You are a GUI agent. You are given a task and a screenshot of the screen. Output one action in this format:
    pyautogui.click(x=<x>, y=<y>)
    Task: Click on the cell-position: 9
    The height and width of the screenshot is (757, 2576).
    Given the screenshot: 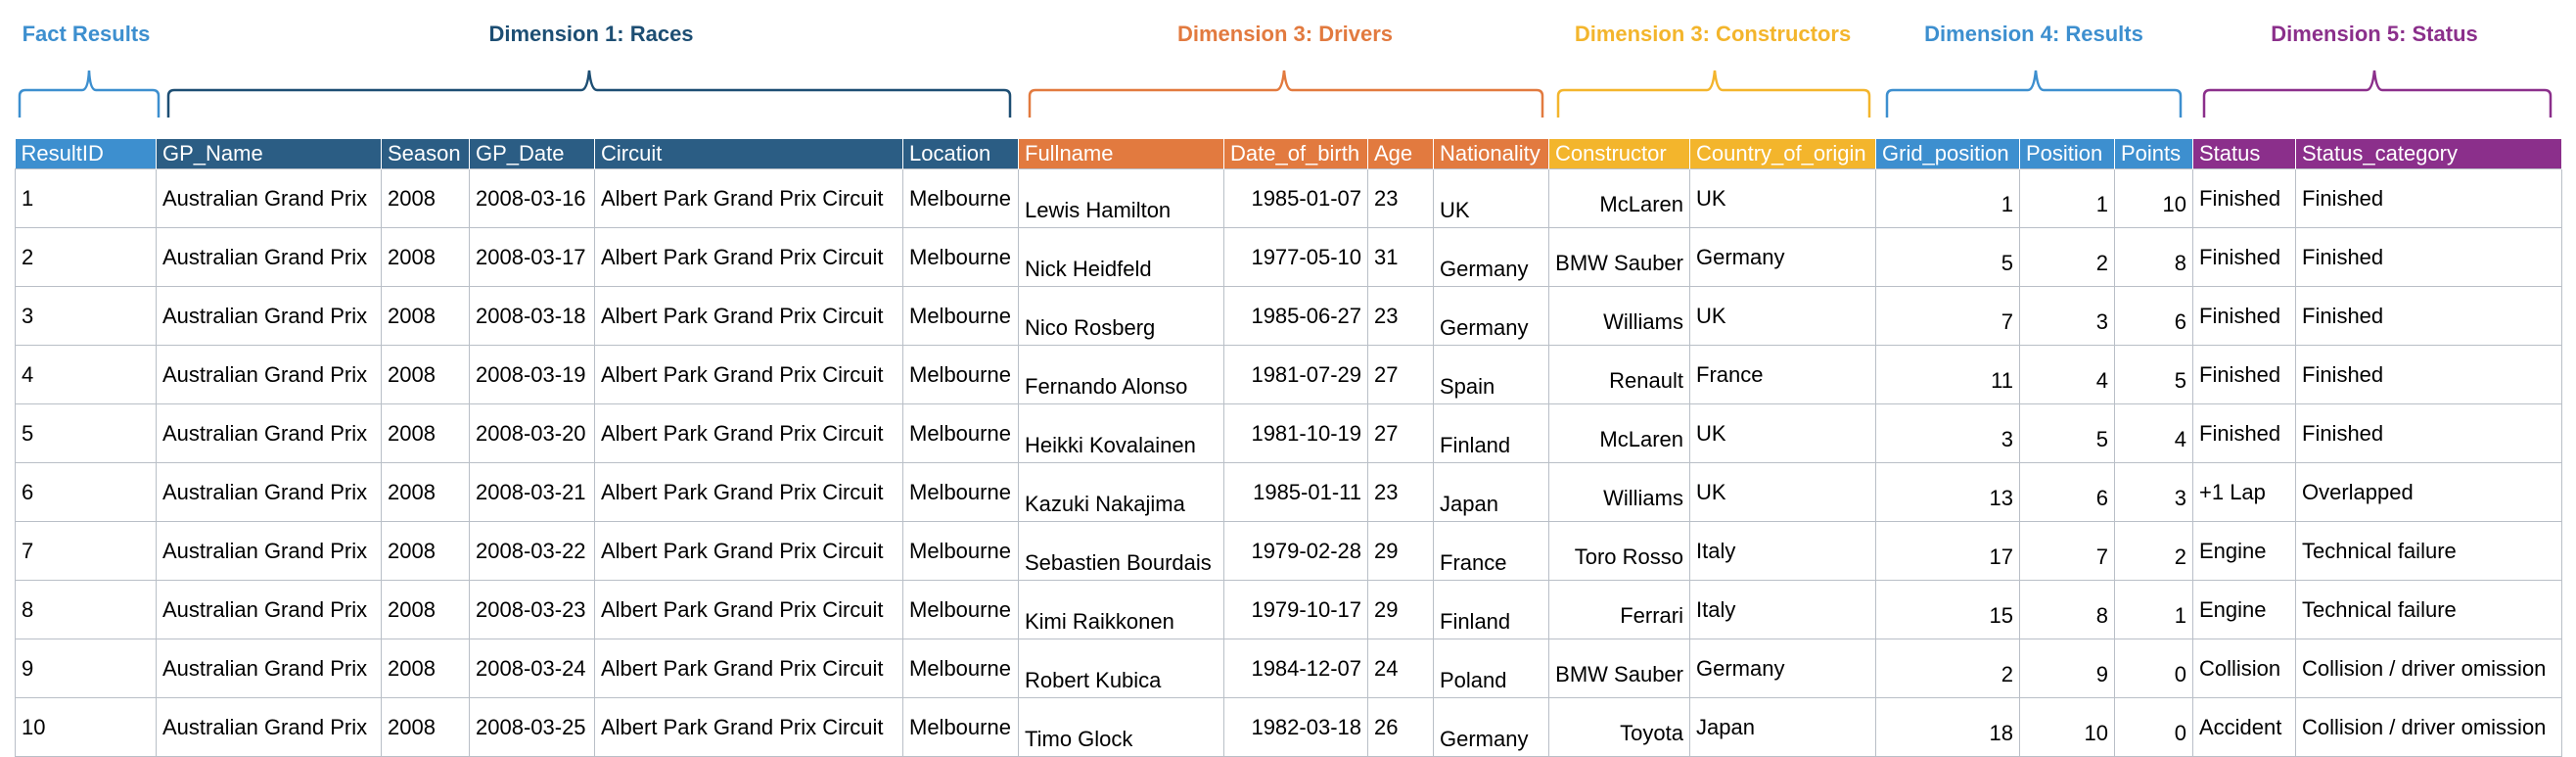 What is the action you would take?
    pyautogui.click(x=2067, y=669)
    